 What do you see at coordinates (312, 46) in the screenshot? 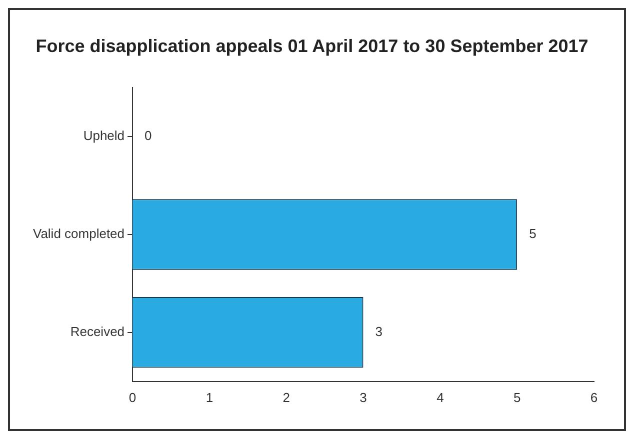
I see `chart-title: Force disapplication appeals 01 April 2017 to 30 September 2017` at bounding box center [312, 46].